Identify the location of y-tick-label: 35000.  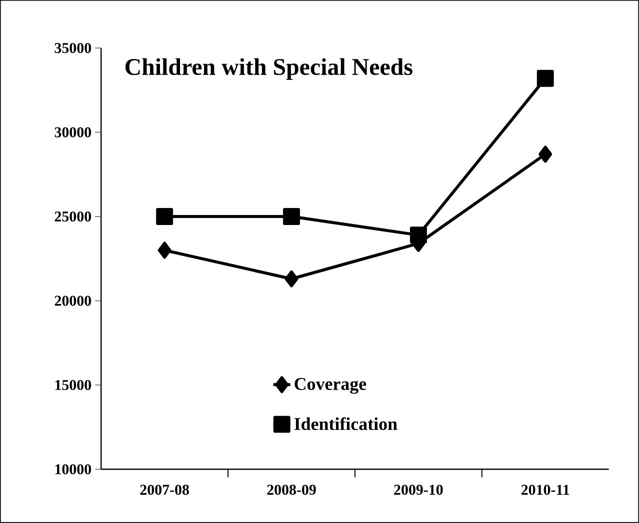
(73, 48).